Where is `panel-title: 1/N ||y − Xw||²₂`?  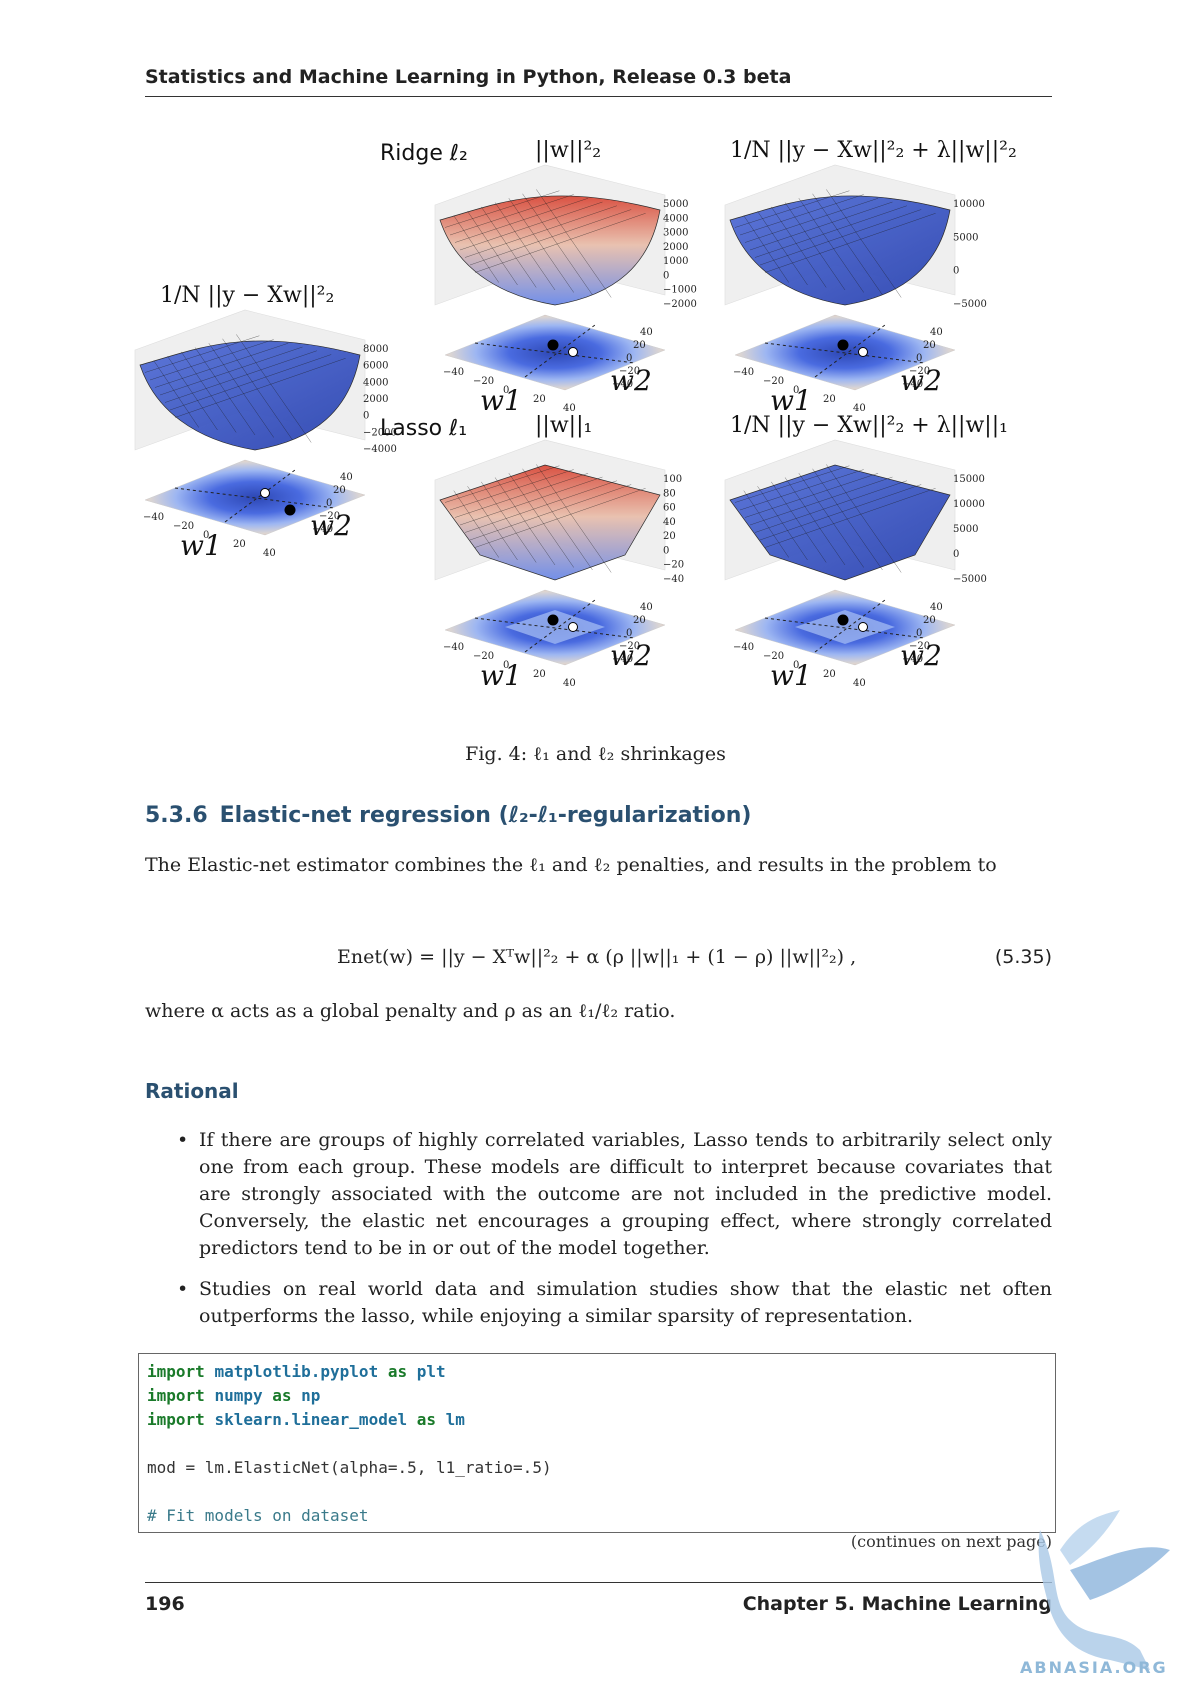
panel-title: 1/N ||y − Xw||²₂ is located at coordinates (247, 295).